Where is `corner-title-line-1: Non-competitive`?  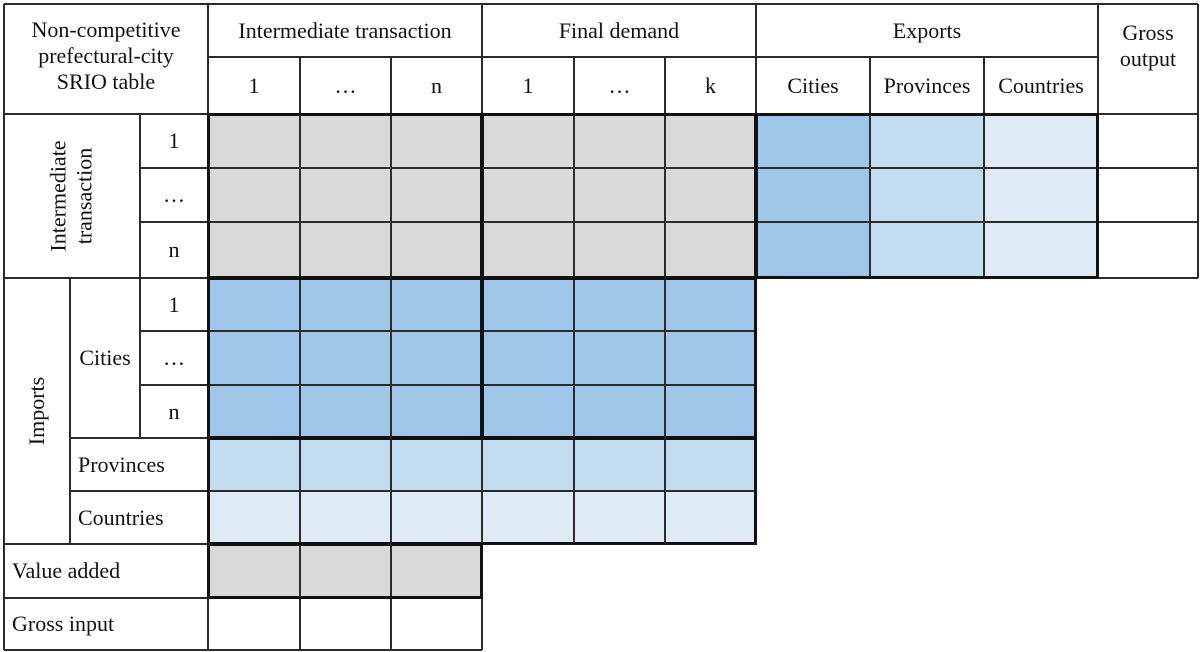 corner-title-line-1: Non-competitive is located at coordinates (106, 29).